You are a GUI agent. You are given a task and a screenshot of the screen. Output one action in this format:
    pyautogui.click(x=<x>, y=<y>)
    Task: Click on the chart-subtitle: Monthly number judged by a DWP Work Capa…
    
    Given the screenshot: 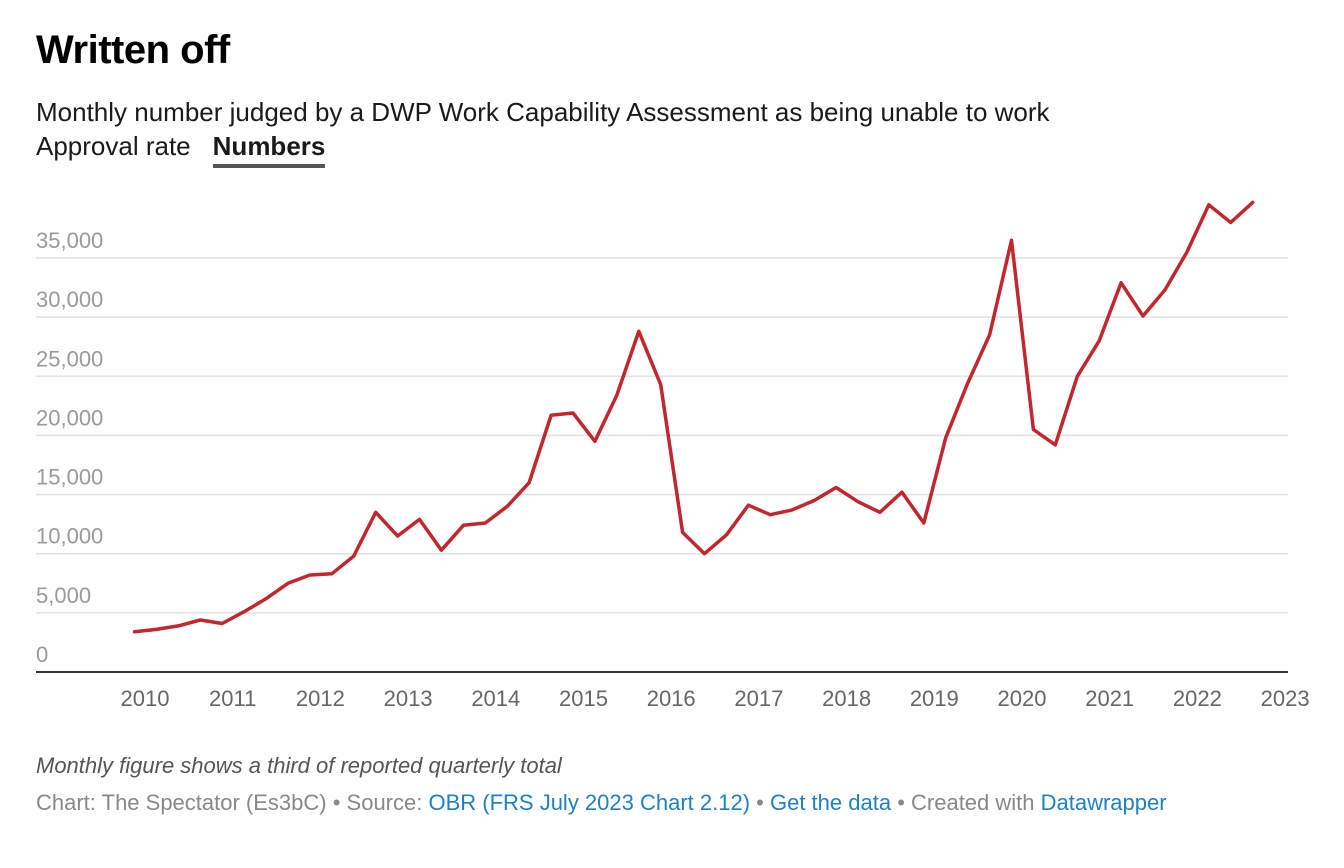 What is the action you would take?
    pyautogui.click(x=543, y=112)
    